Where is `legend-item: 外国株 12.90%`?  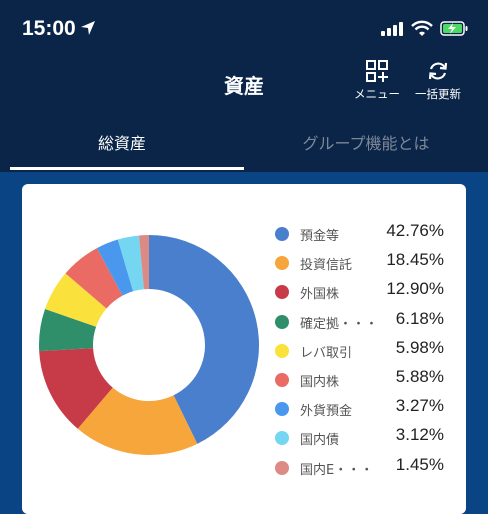 legend-item: 外国株 12.90% is located at coordinates (367, 292).